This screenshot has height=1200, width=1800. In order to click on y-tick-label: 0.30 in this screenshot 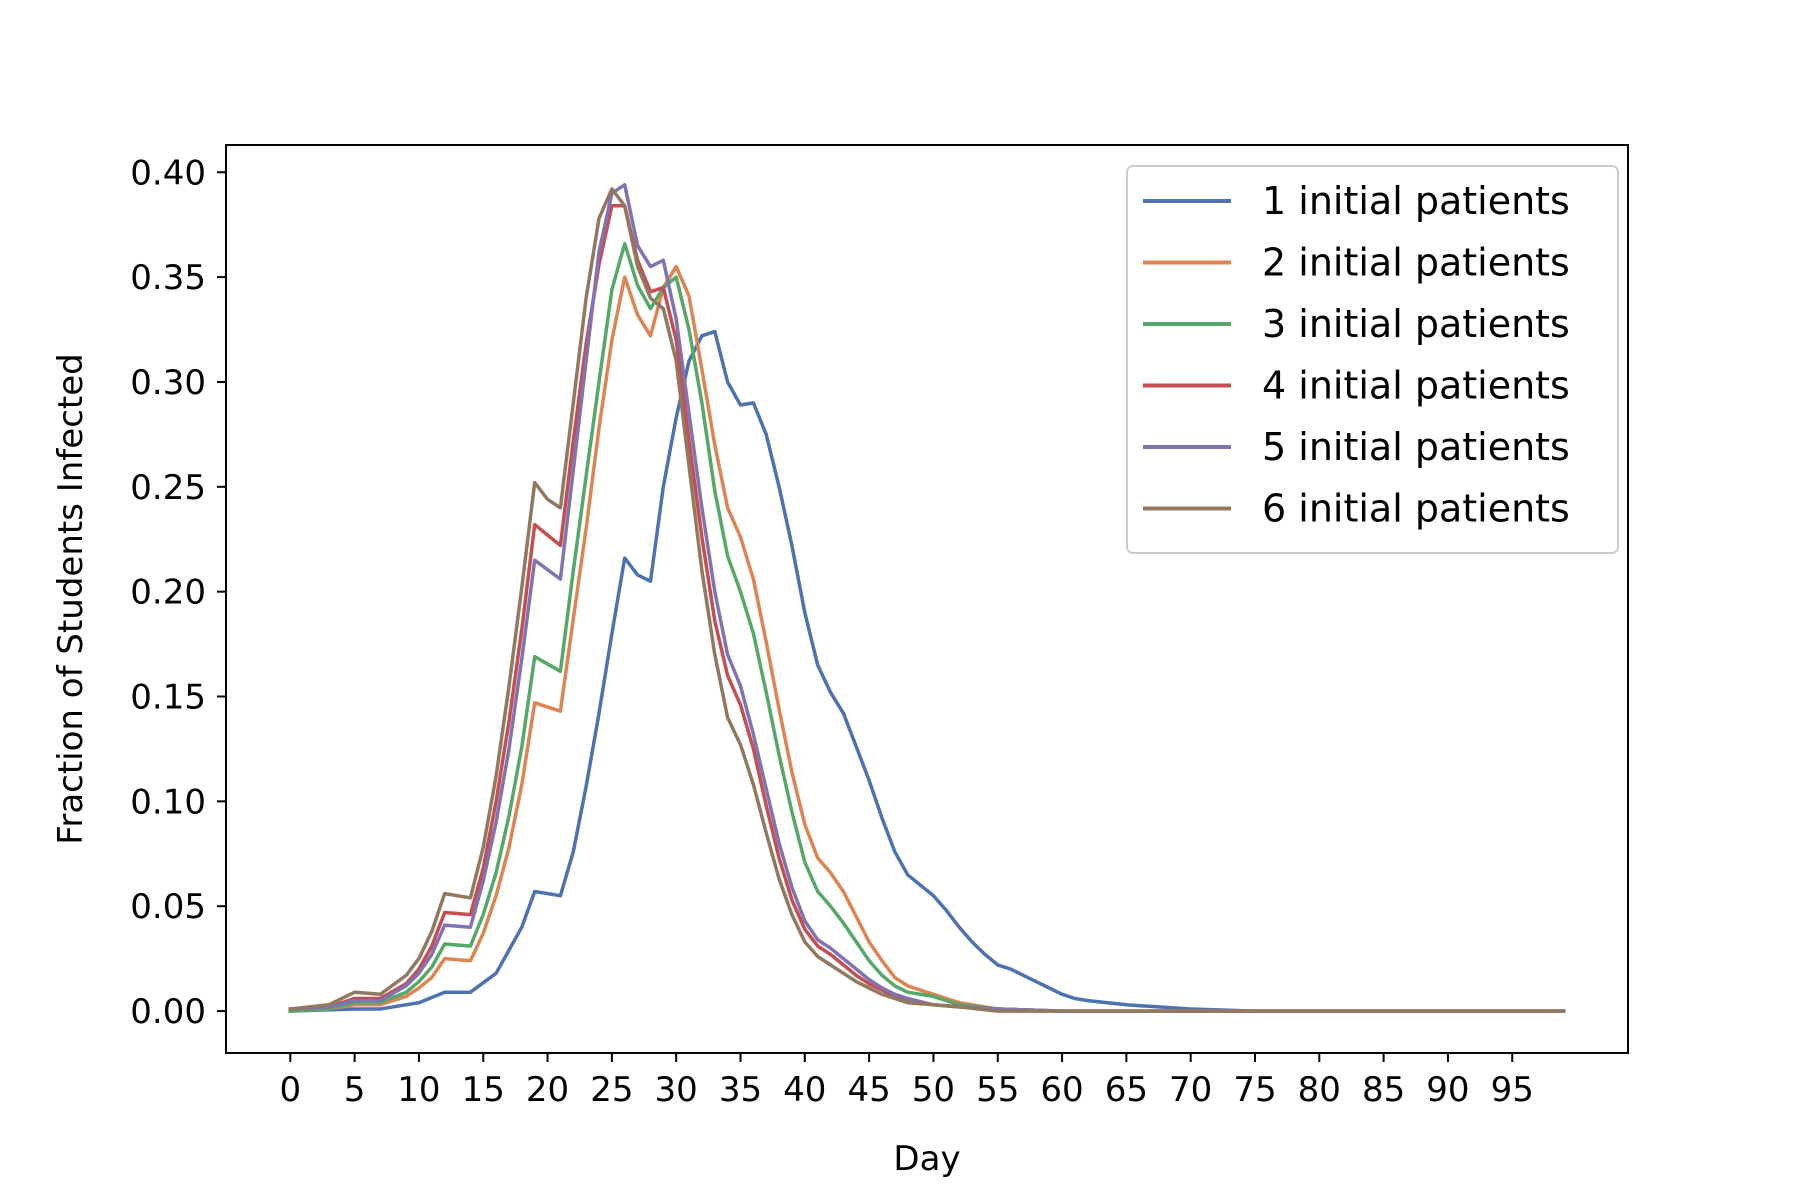, I will do `click(168, 383)`.